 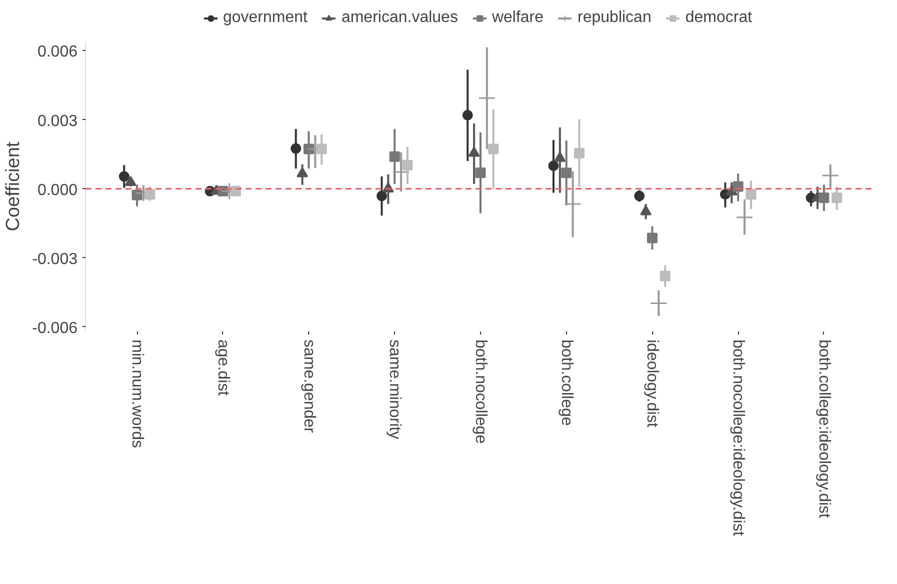 What do you see at coordinates (480, 392) in the screenshot?
I see `x-tick-label: both.nocollege` at bounding box center [480, 392].